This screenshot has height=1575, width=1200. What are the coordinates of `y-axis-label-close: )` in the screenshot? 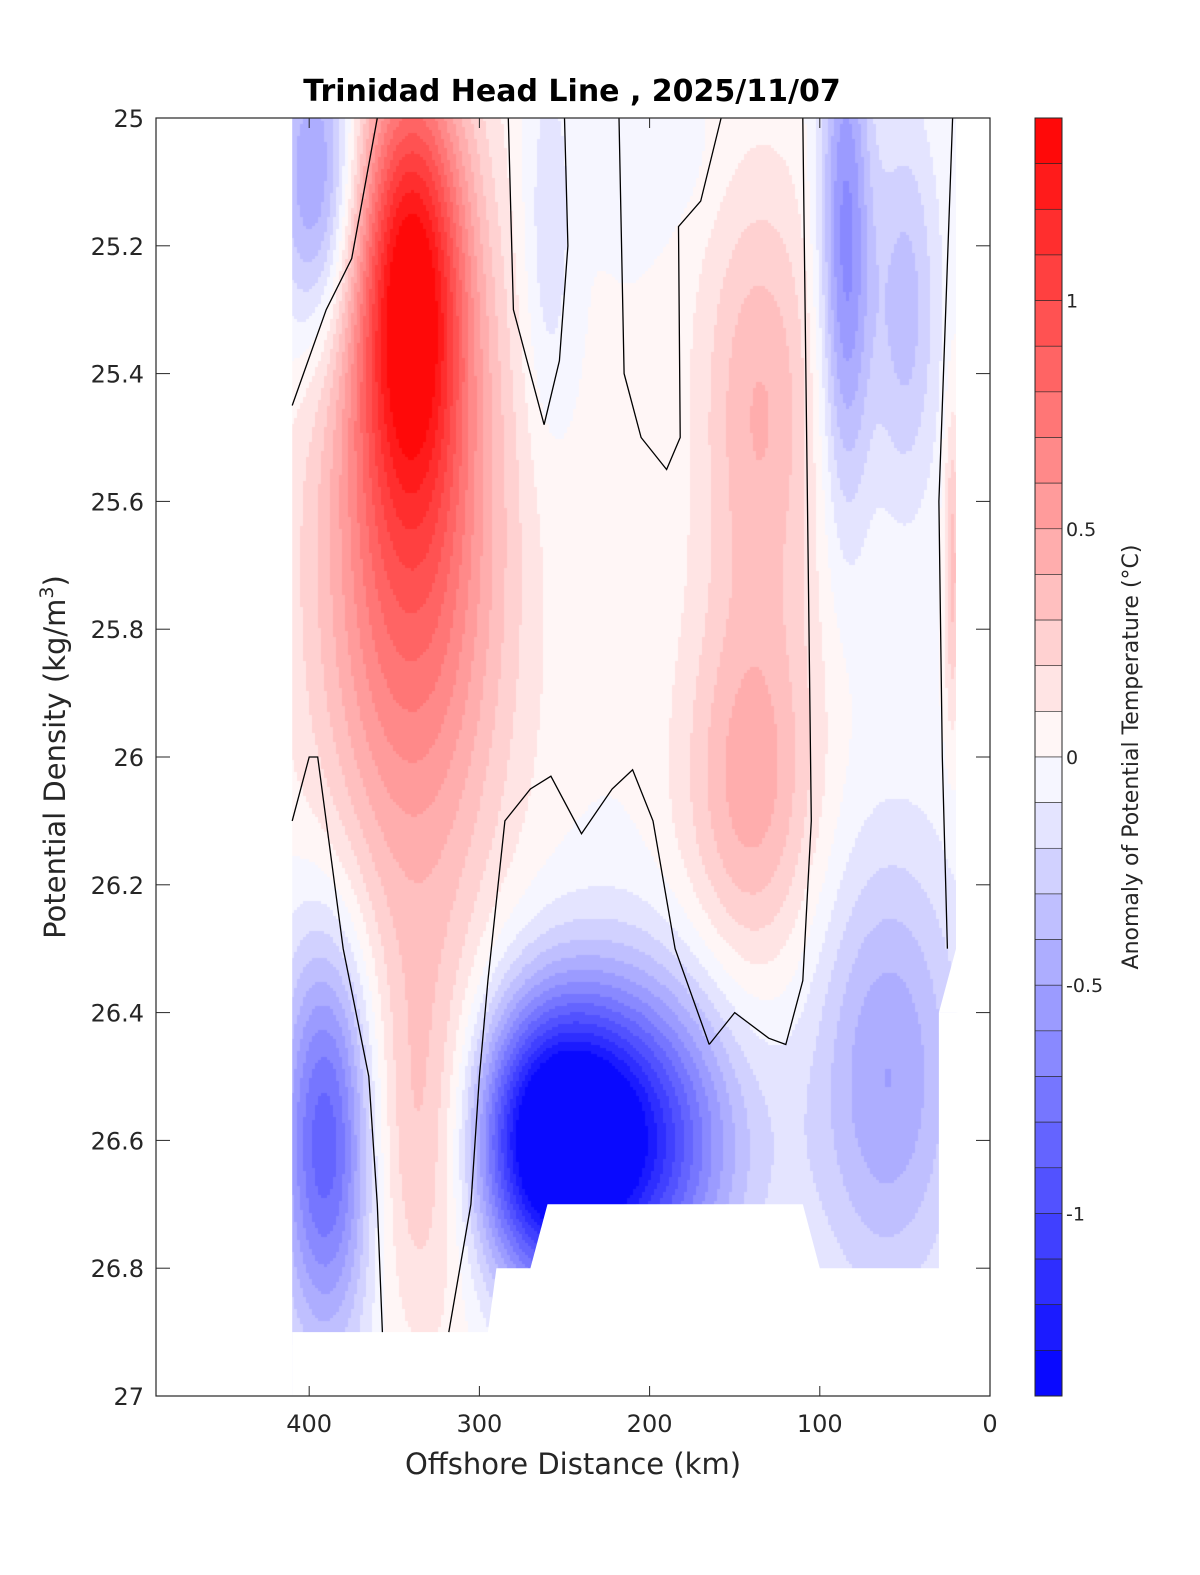 It's located at (55, 580).